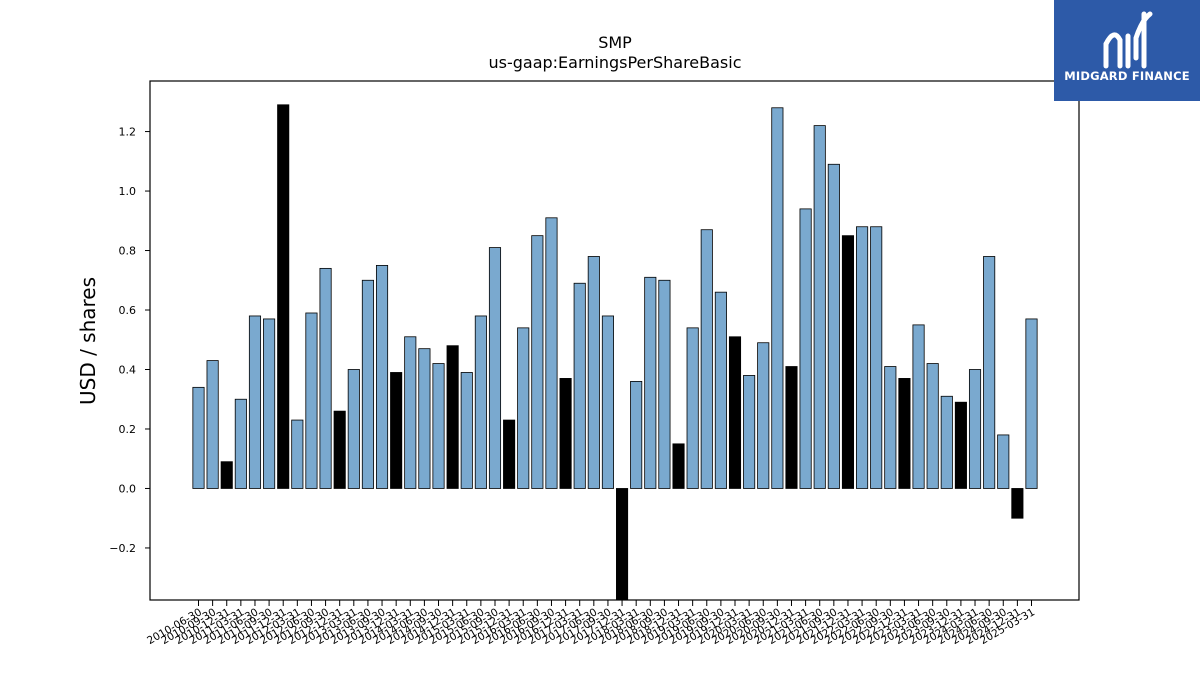 Image resolution: width=1200 pixels, height=675 pixels. What do you see at coordinates (128, 429) in the screenshot?
I see `y-tick-label: 0.2` at bounding box center [128, 429].